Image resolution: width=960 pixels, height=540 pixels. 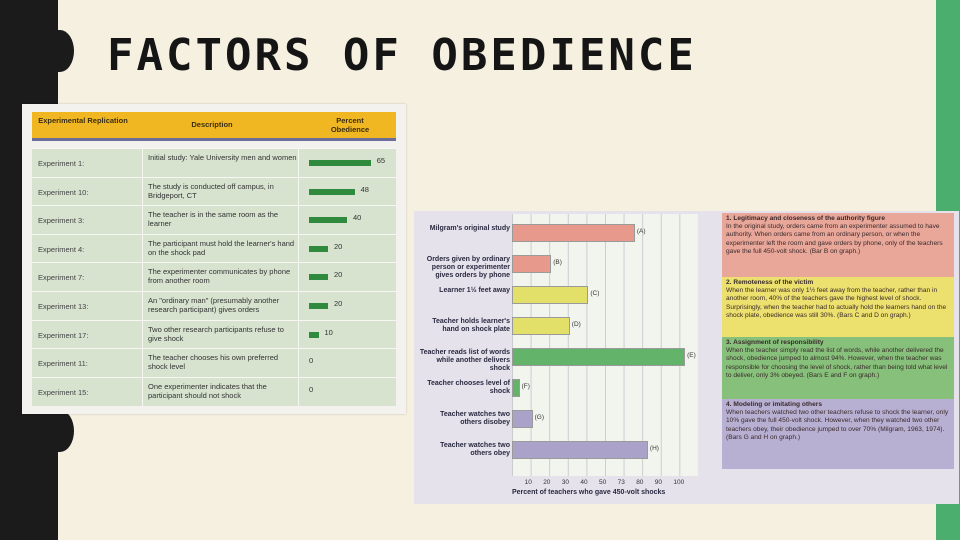 What do you see at coordinates (565, 482) in the screenshot?
I see `x-tick-label: 30` at bounding box center [565, 482].